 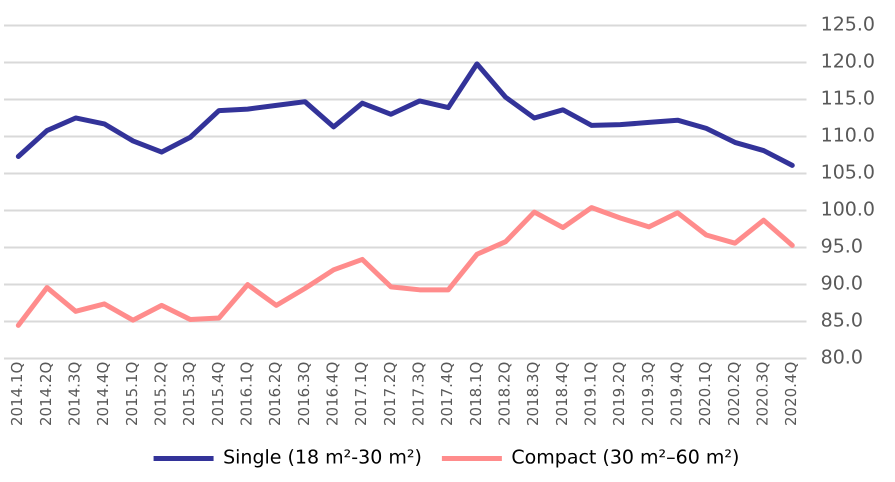 What do you see at coordinates (475, 394) in the screenshot?
I see `x-tick-label: 2018.1Q` at bounding box center [475, 394].